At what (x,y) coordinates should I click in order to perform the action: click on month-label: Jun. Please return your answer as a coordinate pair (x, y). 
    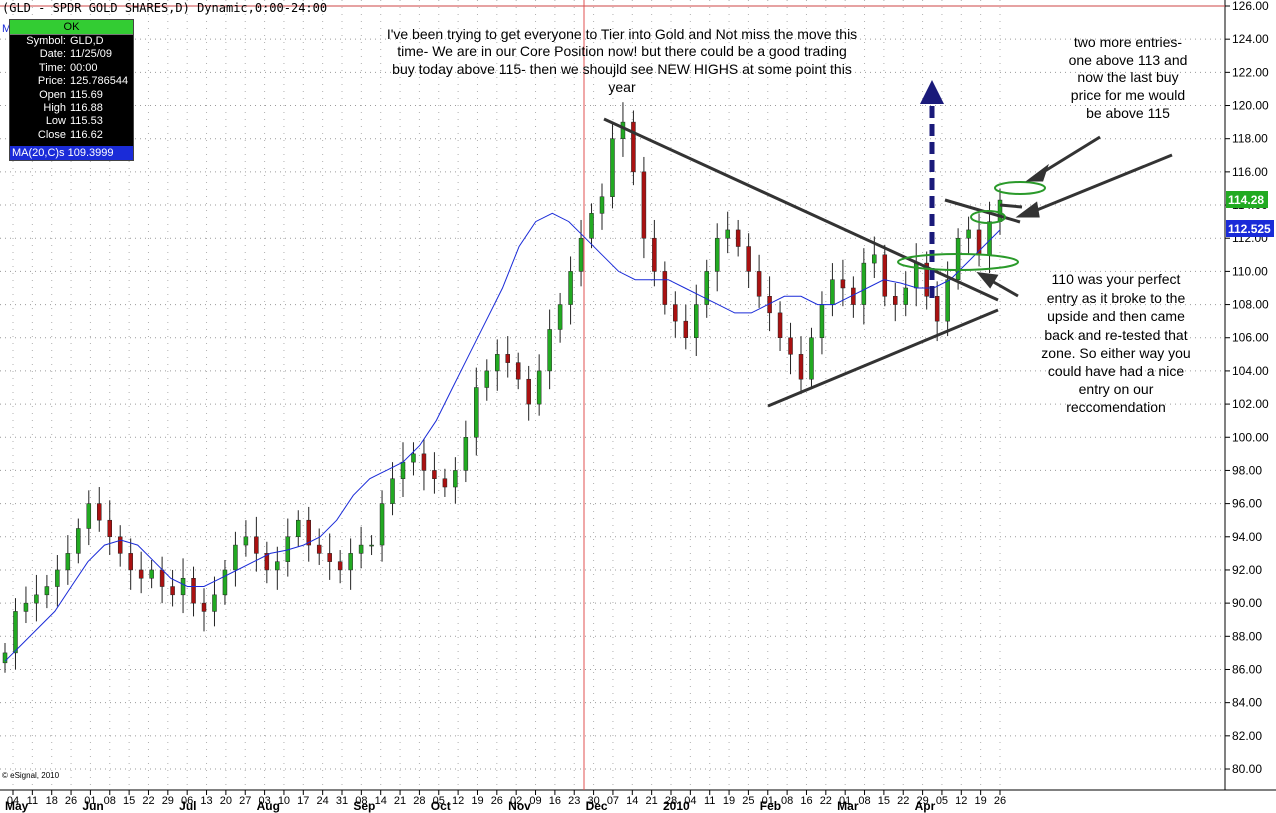
    Looking at the image, I should click on (92, 806).